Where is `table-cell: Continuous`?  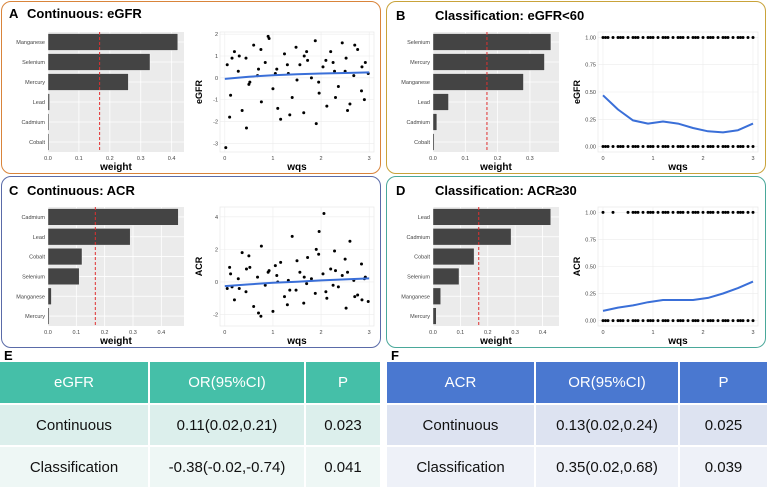 table-cell: Continuous is located at coordinates (75, 424).